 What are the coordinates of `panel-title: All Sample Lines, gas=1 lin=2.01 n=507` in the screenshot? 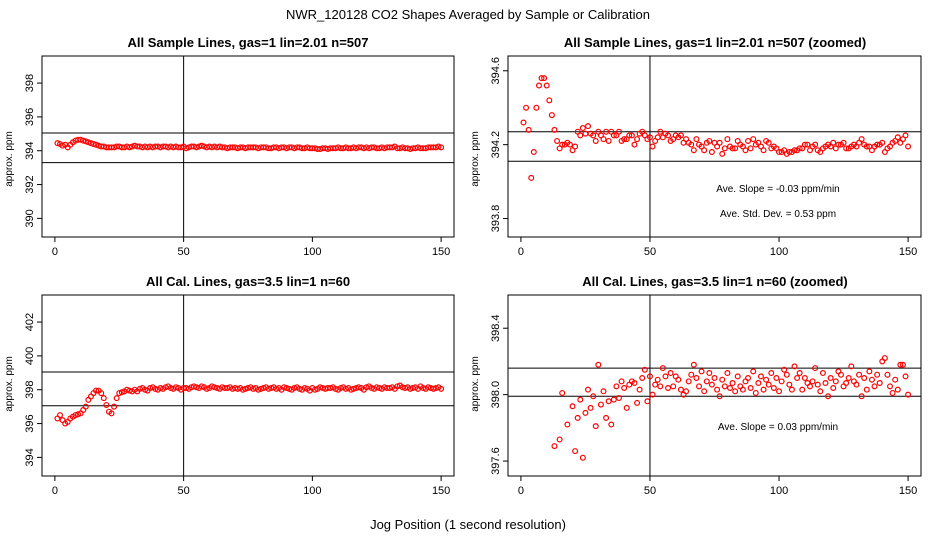 It's located at (248, 42).